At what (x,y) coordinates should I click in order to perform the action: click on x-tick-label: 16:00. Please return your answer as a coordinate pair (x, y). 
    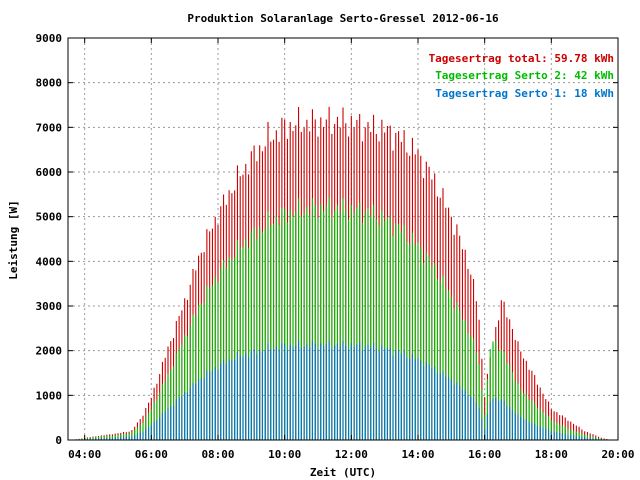
    Looking at the image, I should click on (484, 454).